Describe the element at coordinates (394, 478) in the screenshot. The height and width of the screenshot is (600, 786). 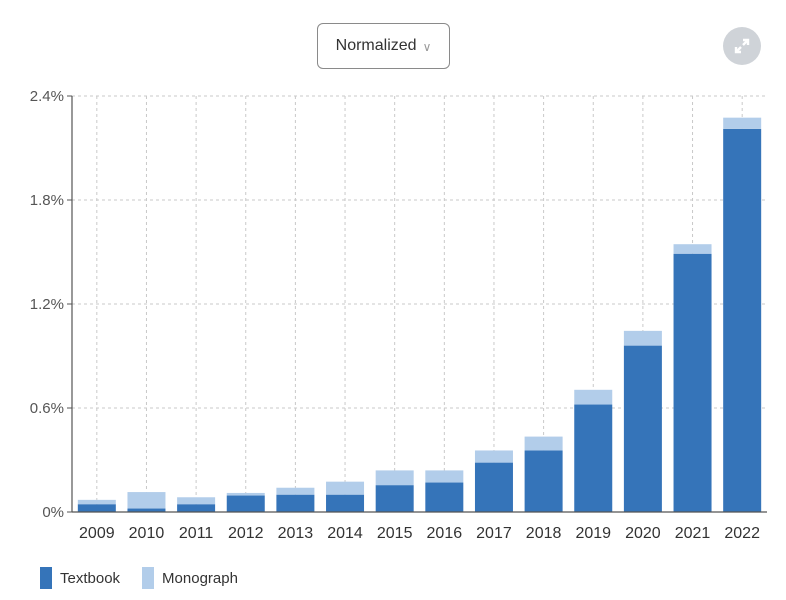
I see `bar-monograph-2015` at that location.